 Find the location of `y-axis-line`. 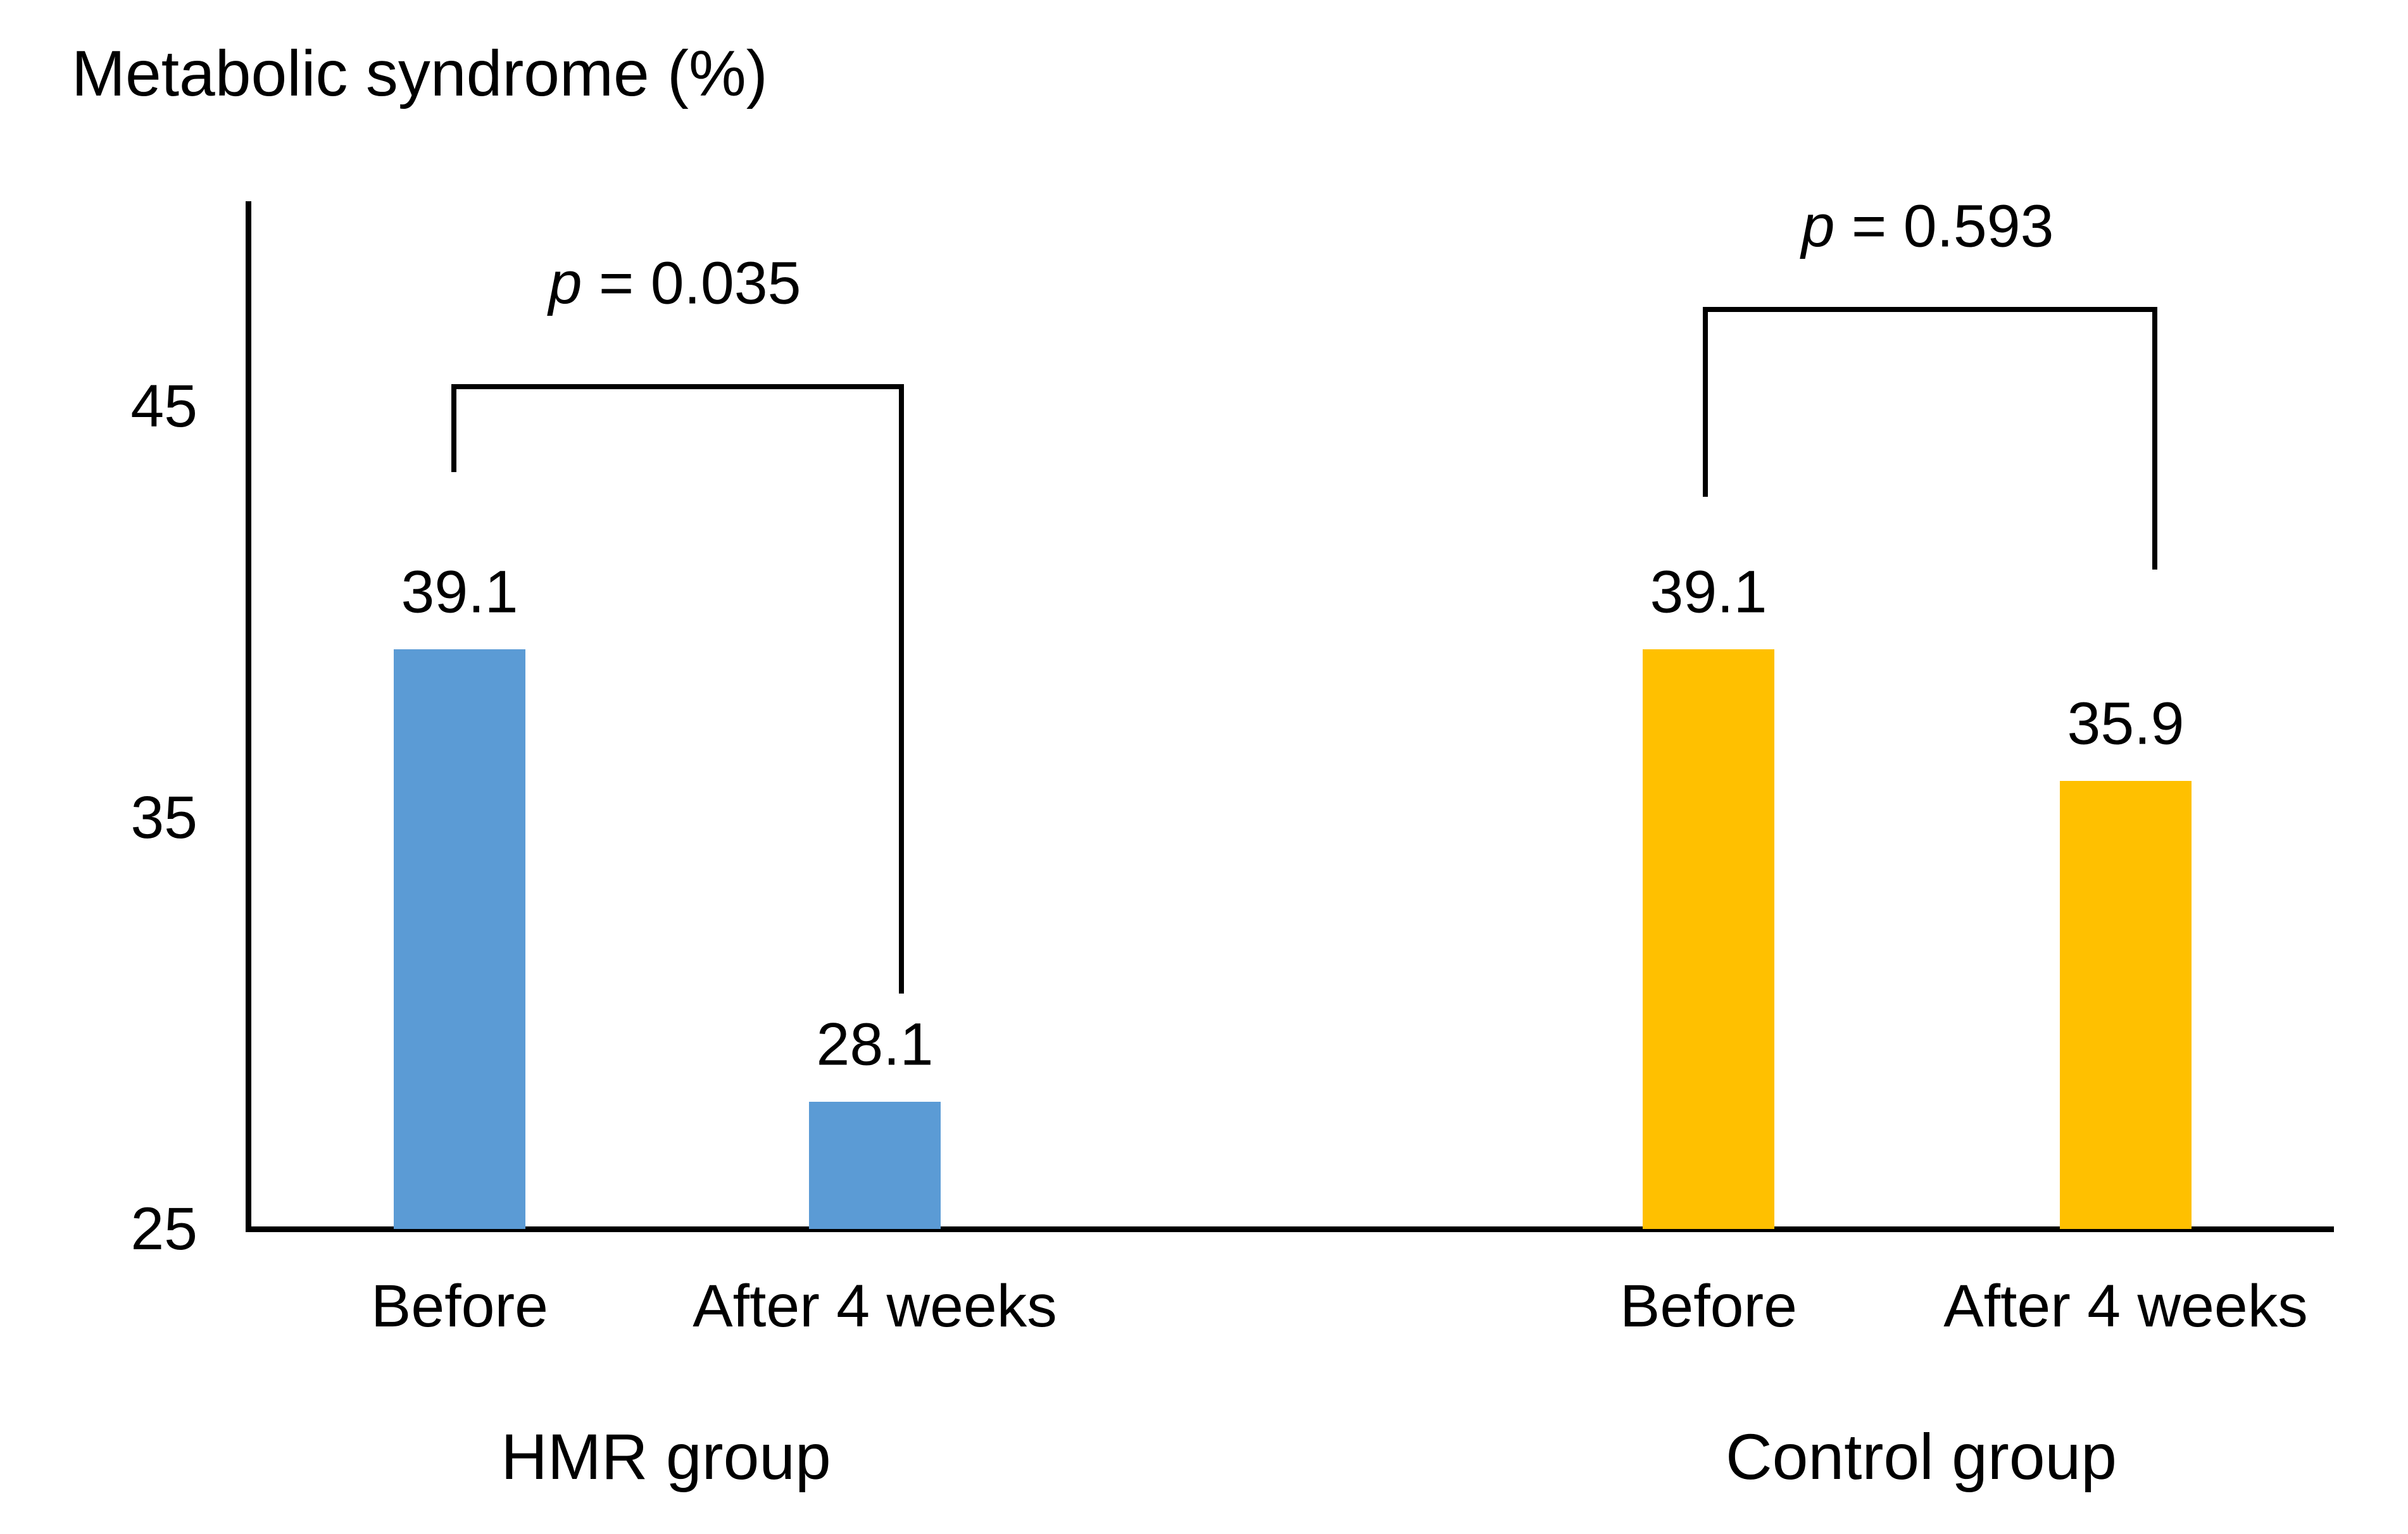

y-axis-line is located at coordinates (248, 716).